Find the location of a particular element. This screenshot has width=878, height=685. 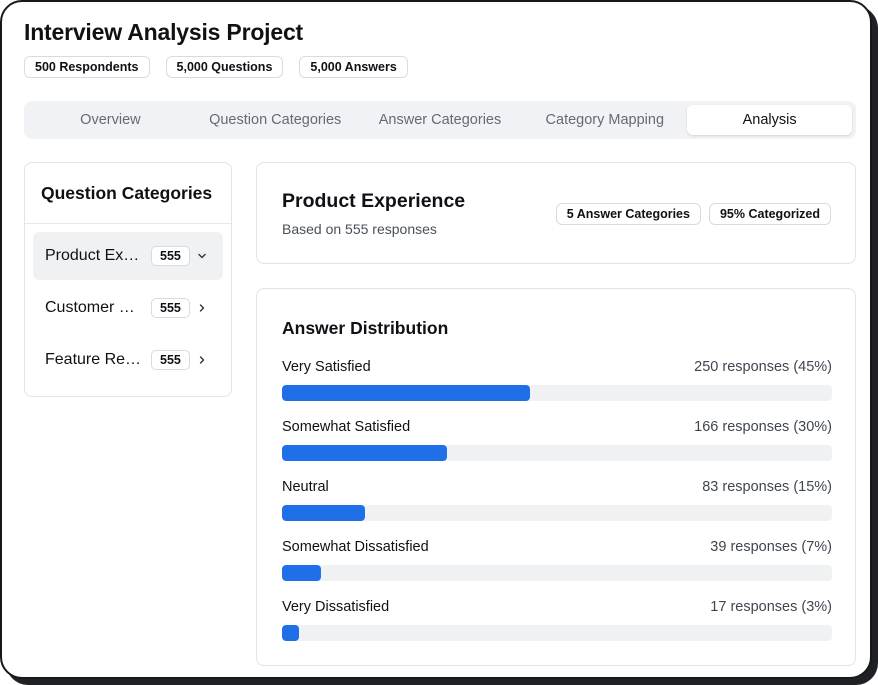

summary-badges: 5 Answer Categories 95% Categorized is located at coordinates (693, 214).